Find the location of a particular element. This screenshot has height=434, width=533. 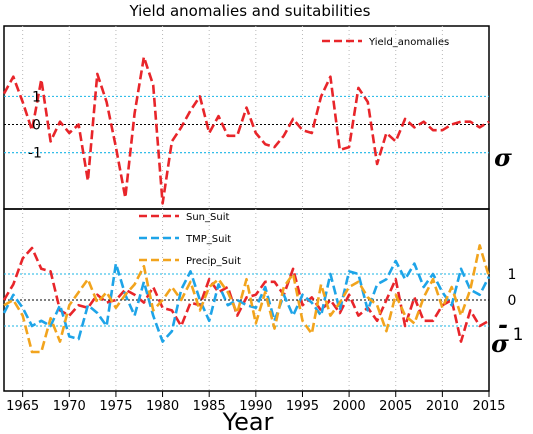

legend-label: Sun_Suit is located at coordinates (207, 217).